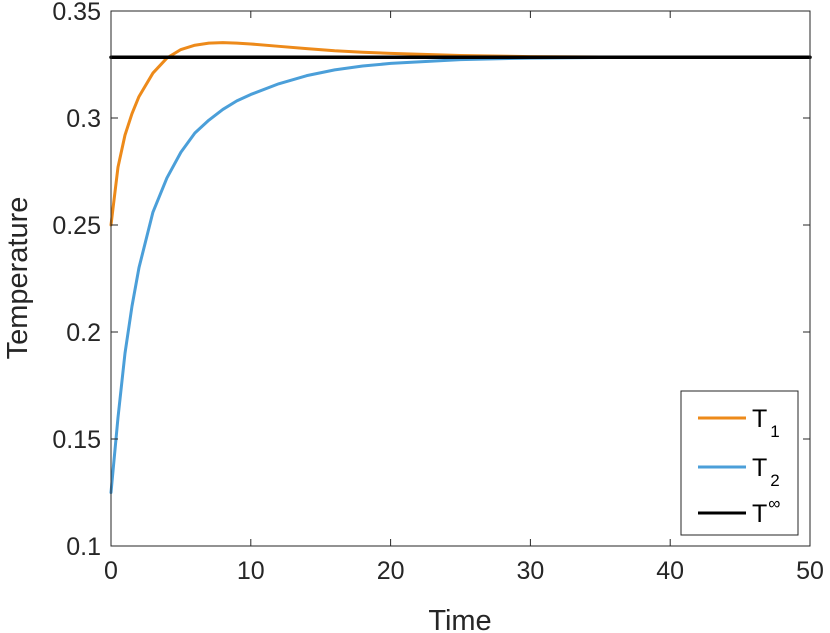  What do you see at coordinates (759, 419) in the screenshot?
I see `legend-label-t1-name: T` at bounding box center [759, 419].